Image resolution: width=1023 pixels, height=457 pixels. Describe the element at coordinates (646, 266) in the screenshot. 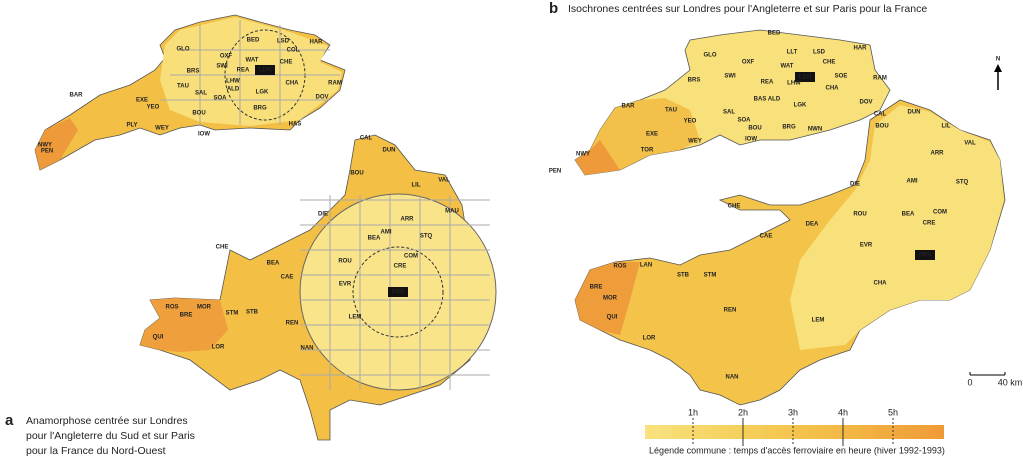

I see `place-label: LAN` at that location.